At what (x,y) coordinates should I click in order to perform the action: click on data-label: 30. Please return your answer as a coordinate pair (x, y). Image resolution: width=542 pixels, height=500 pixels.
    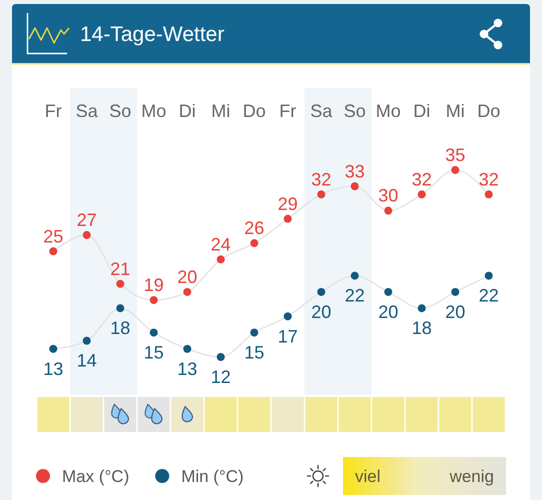
    Looking at the image, I should click on (388, 196).